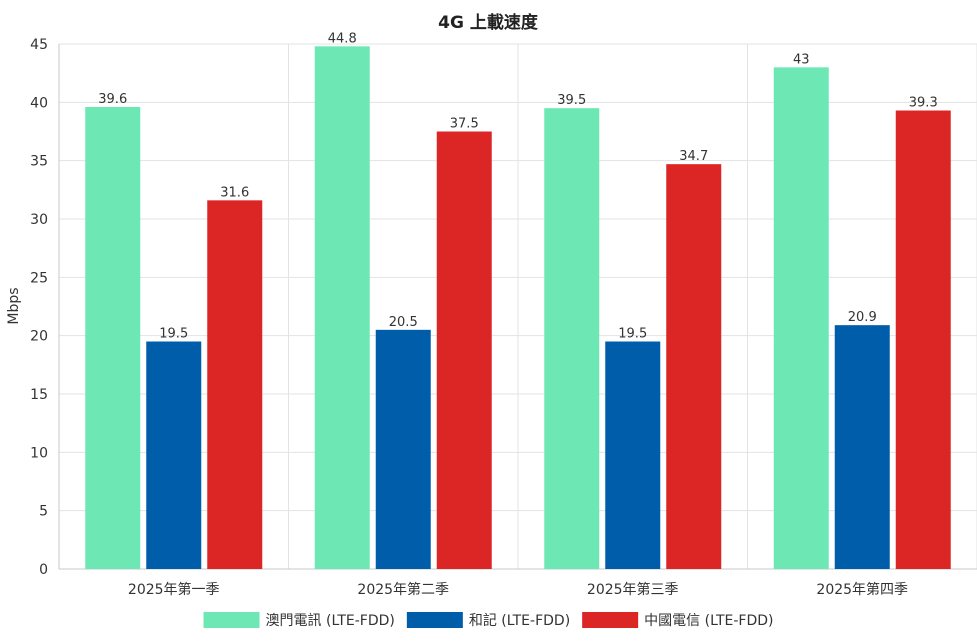 The height and width of the screenshot is (642, 977). Describe the element at coordinates (39, 45) in the screenshot. I see `y-tick-label: 45` at that location.